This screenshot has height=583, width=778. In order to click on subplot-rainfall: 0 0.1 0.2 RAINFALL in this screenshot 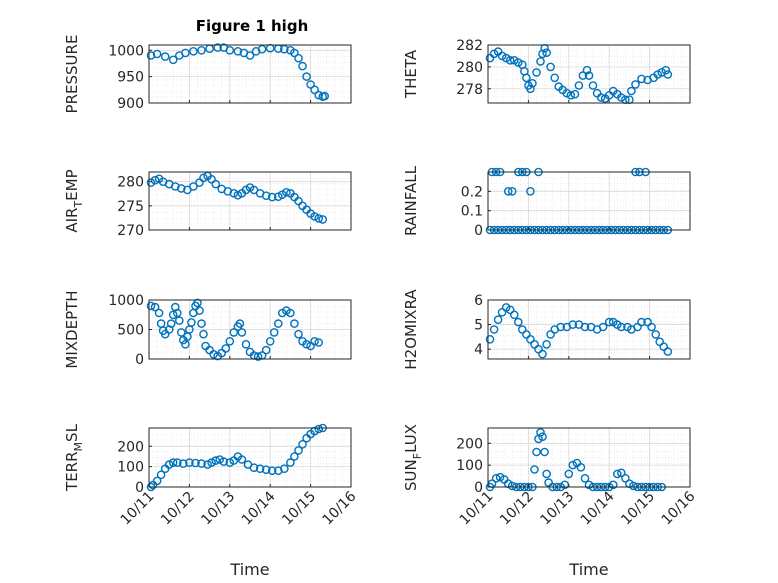, I will do `click(546, 202)`.